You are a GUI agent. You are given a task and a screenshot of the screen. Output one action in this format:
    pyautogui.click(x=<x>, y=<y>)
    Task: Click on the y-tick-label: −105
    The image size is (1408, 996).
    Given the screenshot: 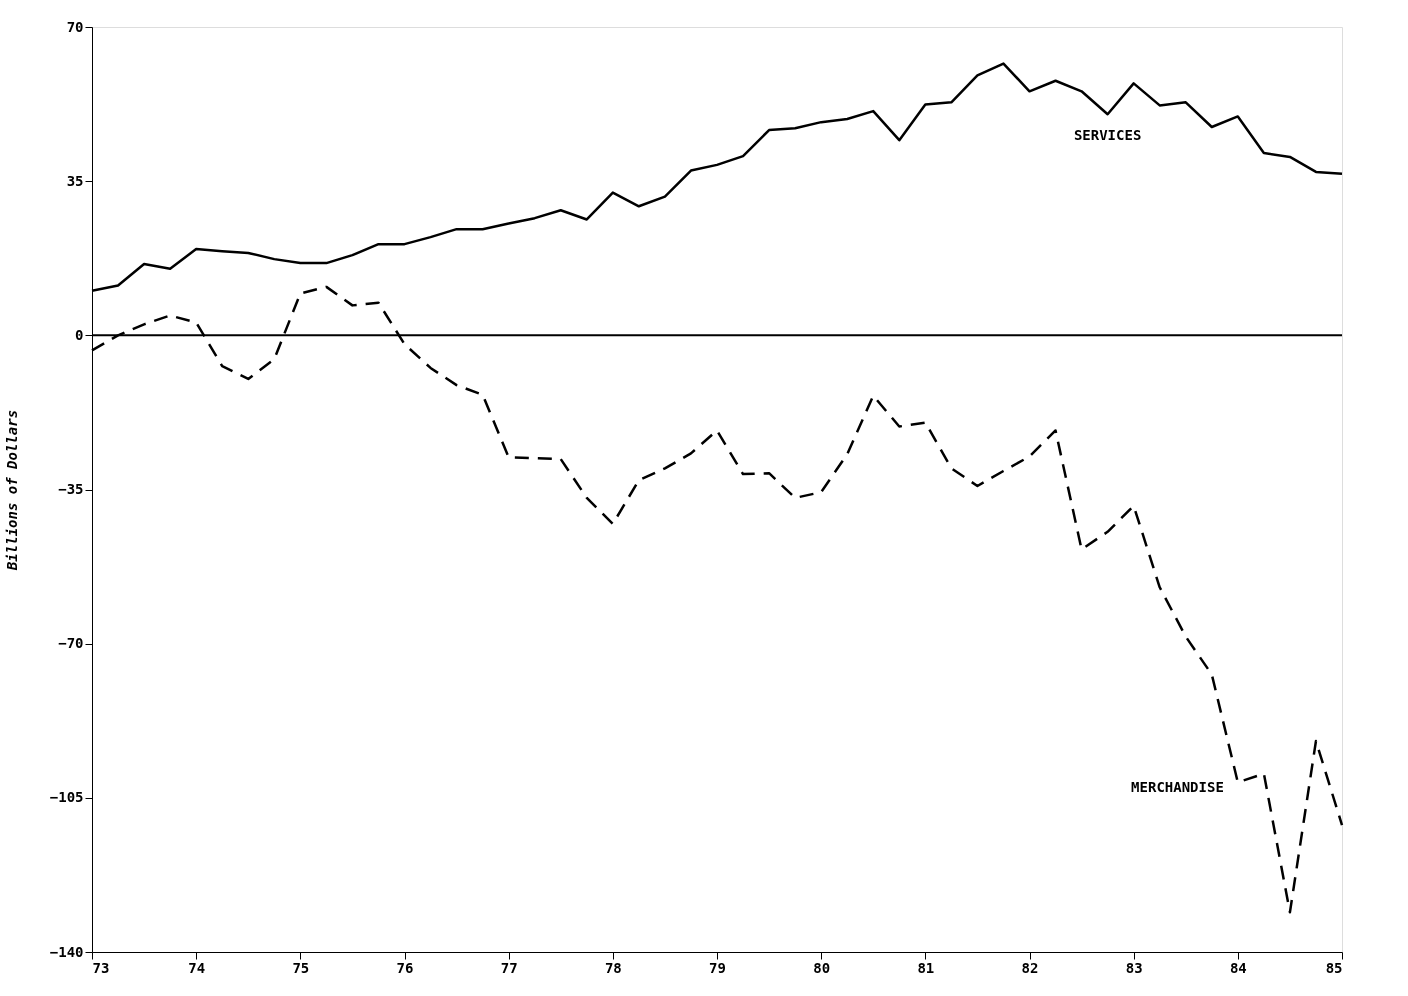 What is the action you would take?
    pyautogui.click(x=66, y=797)
    